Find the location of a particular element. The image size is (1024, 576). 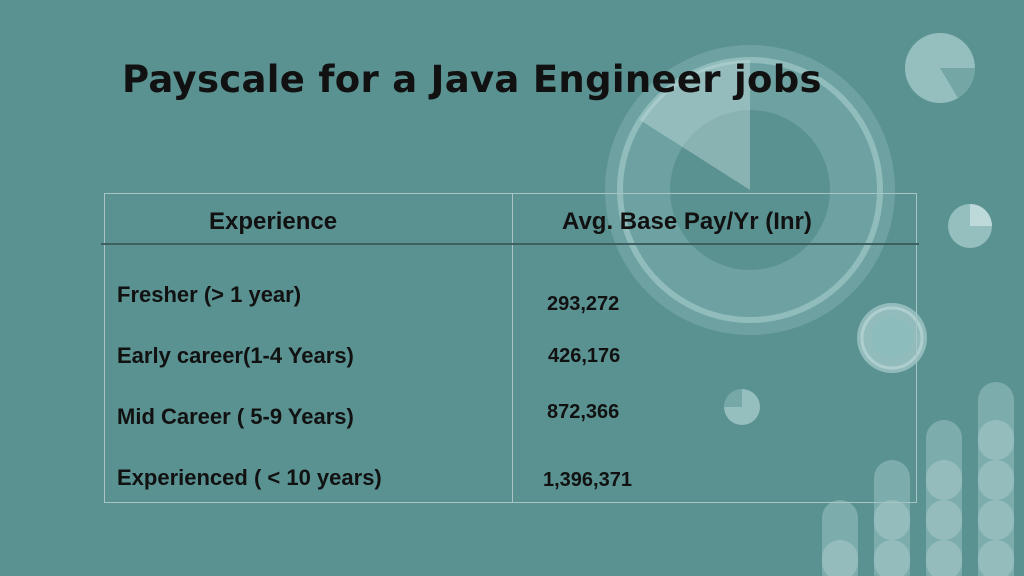

large-donut-graphic is located at coordinates (750, 190).